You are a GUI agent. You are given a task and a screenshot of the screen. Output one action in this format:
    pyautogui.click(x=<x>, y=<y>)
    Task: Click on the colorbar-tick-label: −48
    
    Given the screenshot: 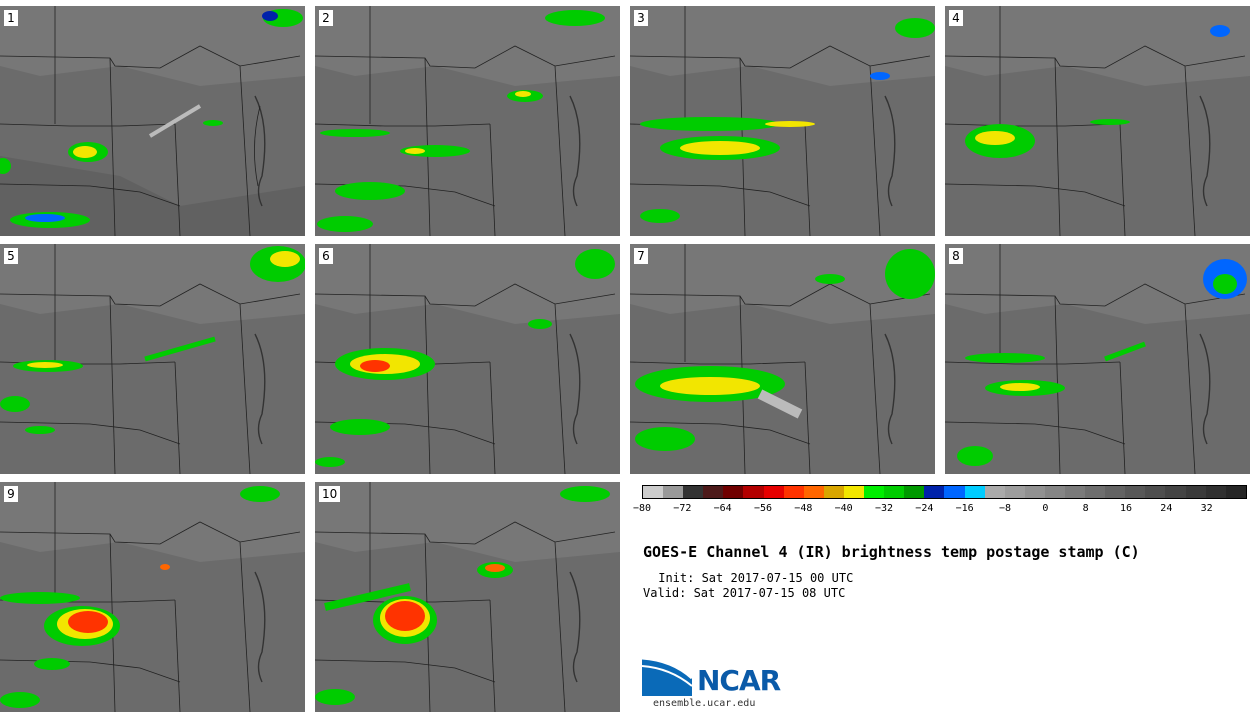 What is the action you would take?
    pyautogui.click(x=803, y=508)
    